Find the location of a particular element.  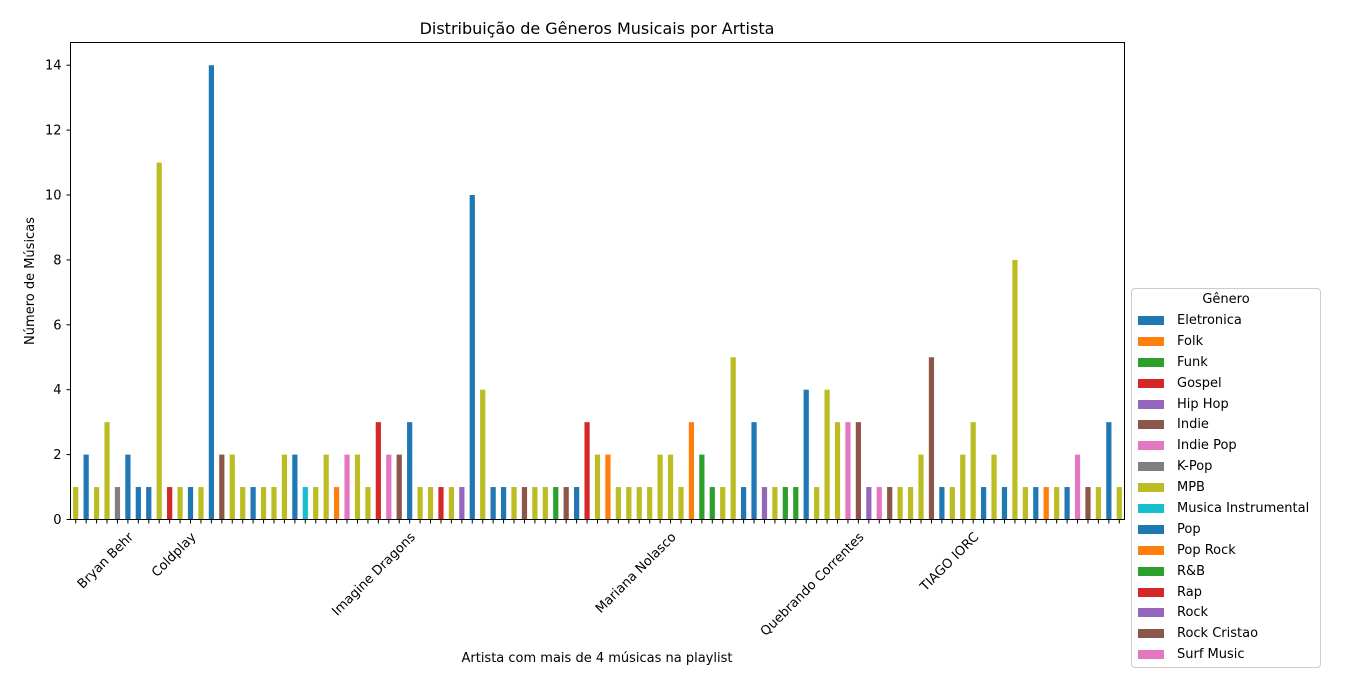

legend-label: Musica Instrumental is located at coordinates (1243, 508).